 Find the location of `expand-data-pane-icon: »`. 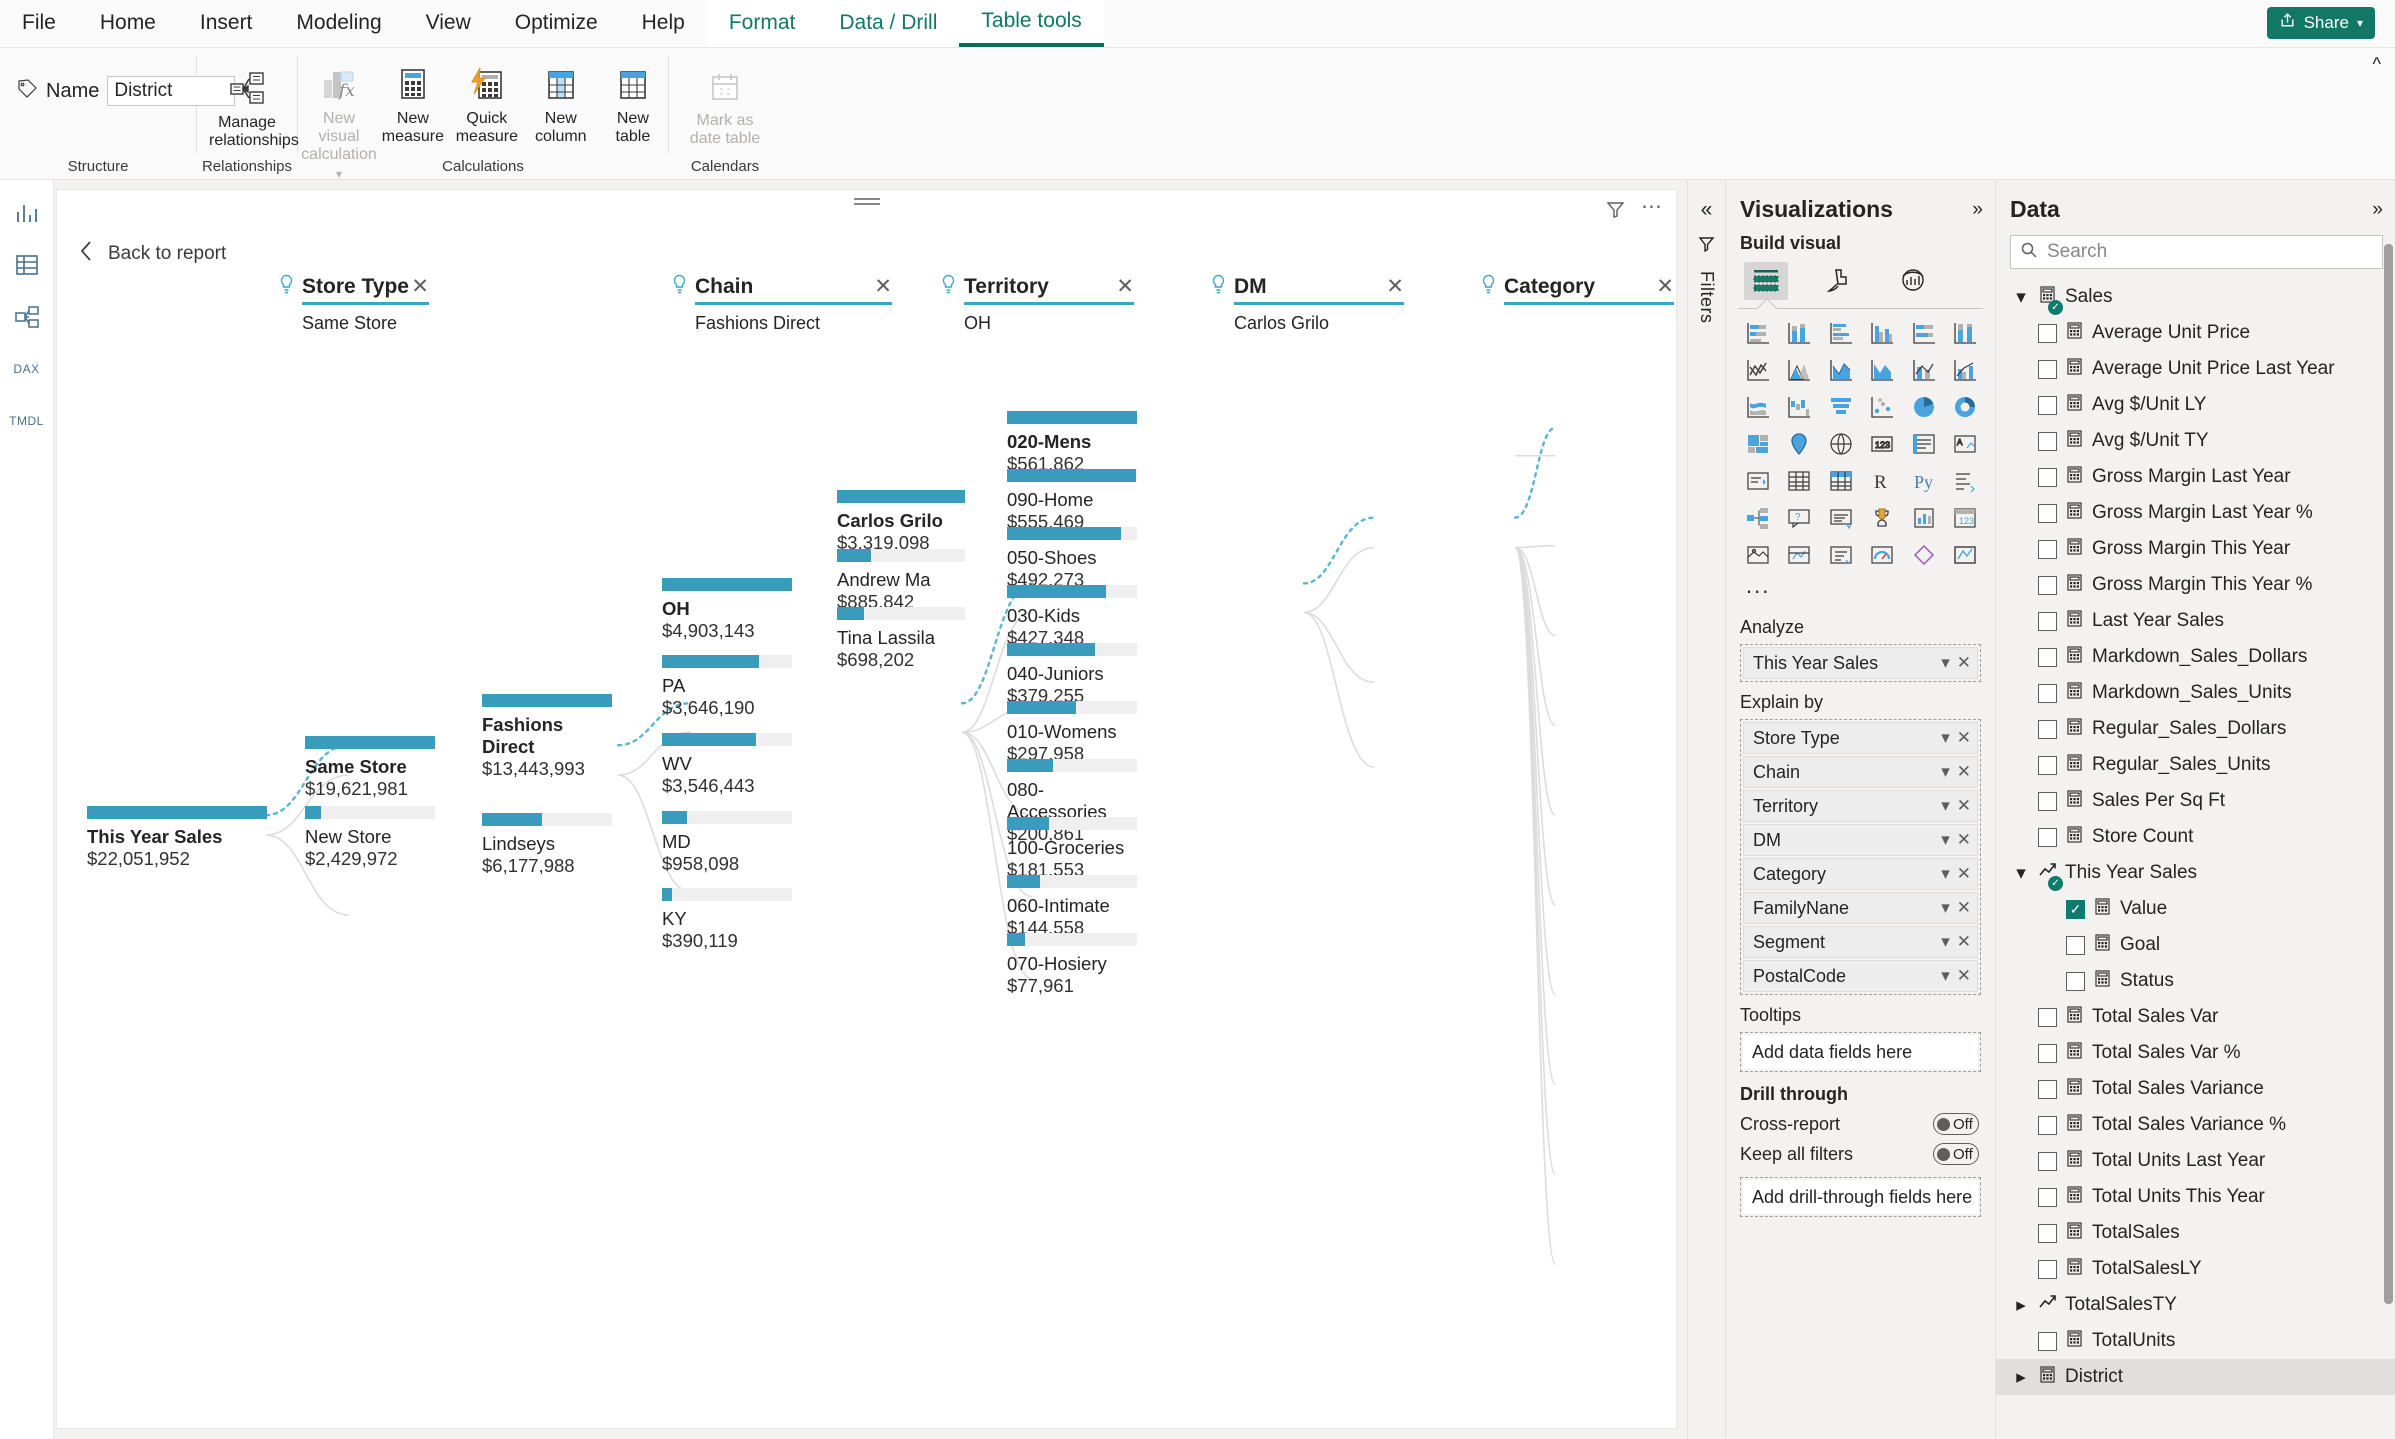

expand-data-pane-icon: » is located at coordinates (2377, 209).